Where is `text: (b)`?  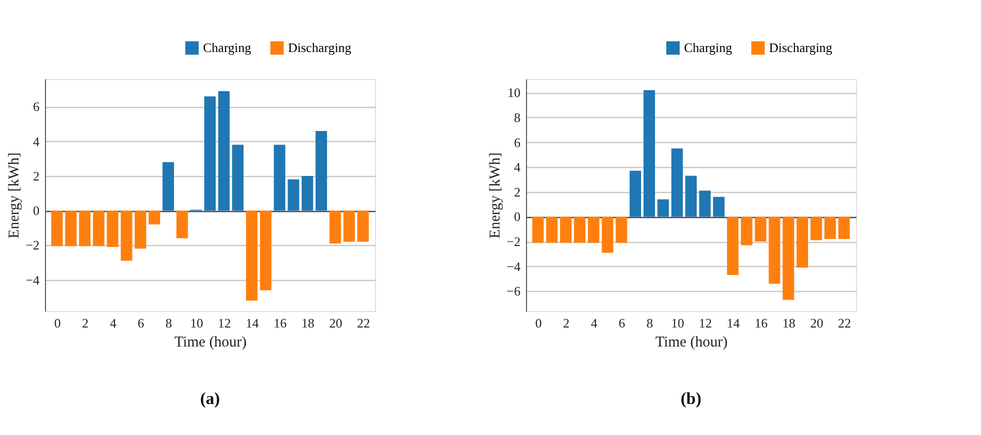 text: (b) is located at coordinates (691, 398).